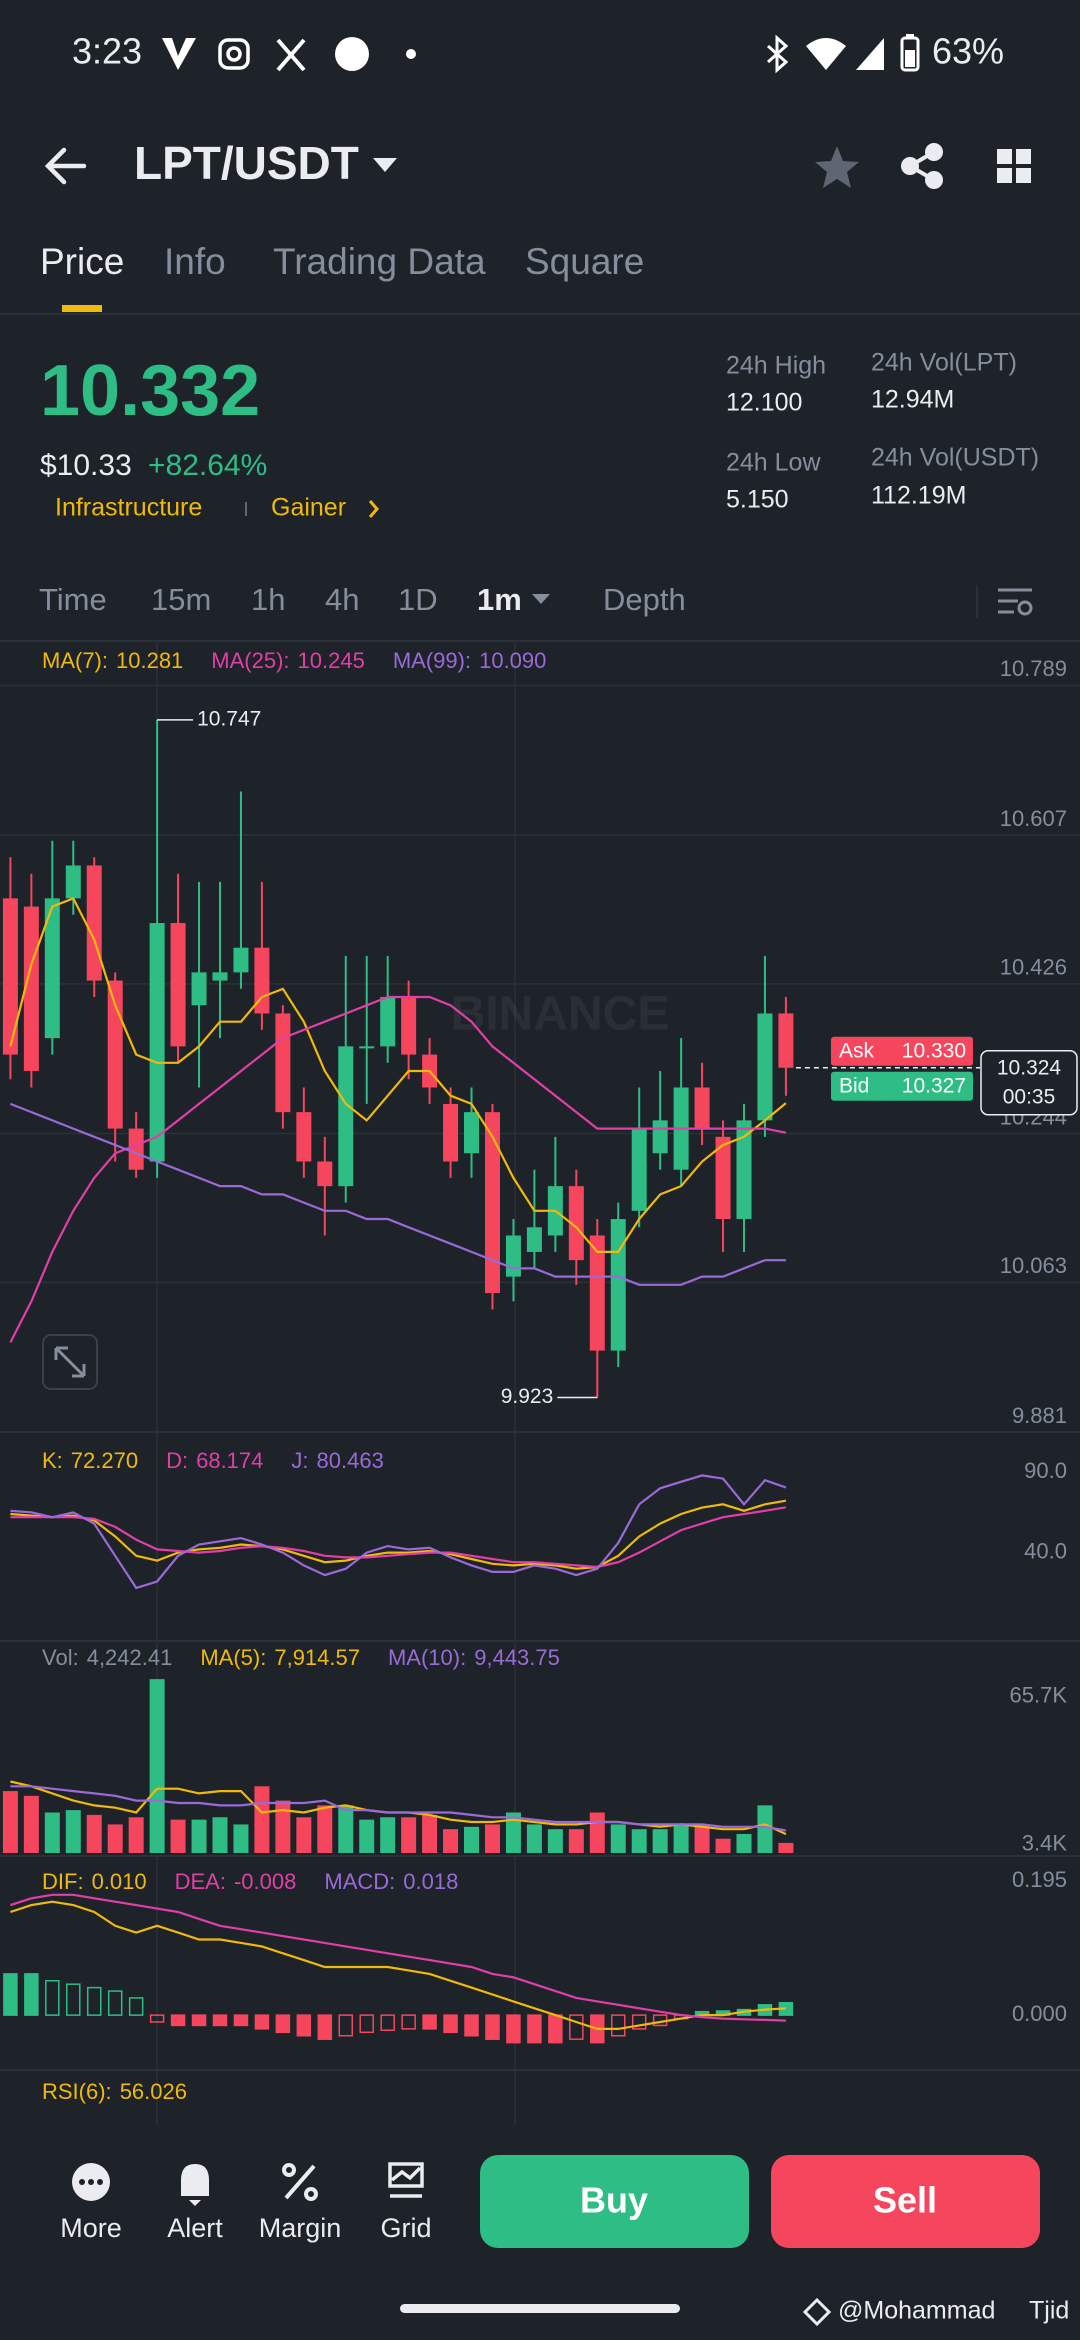 The image size is (1080, 2340). Describe the element at coordinates (300, 2182) in the screenshot. I see `margin-icon` at that location.